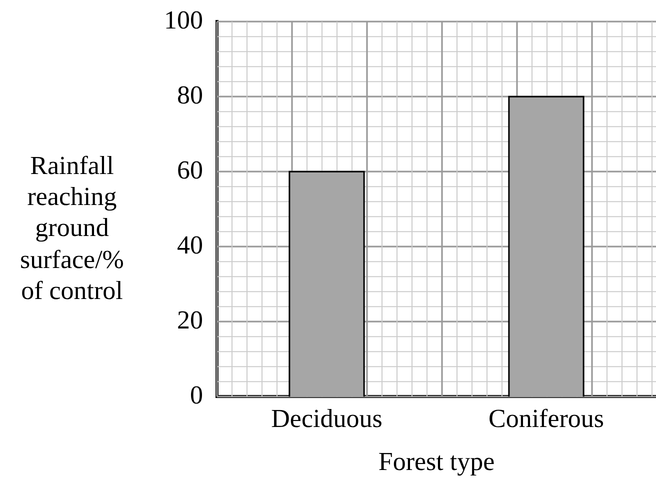  I want to click on x-tick-label: Deciduous, so click(326, 419).